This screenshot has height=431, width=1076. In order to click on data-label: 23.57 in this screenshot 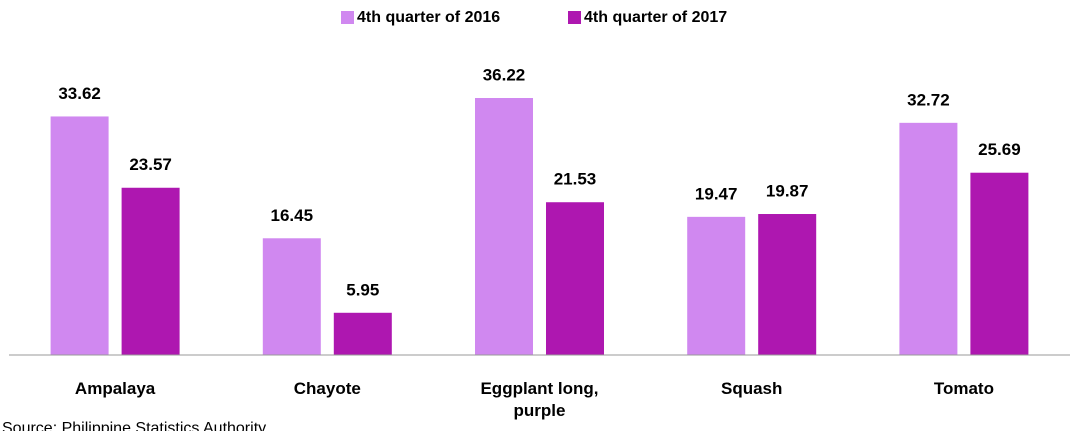, I will do `click(150, 164)`.